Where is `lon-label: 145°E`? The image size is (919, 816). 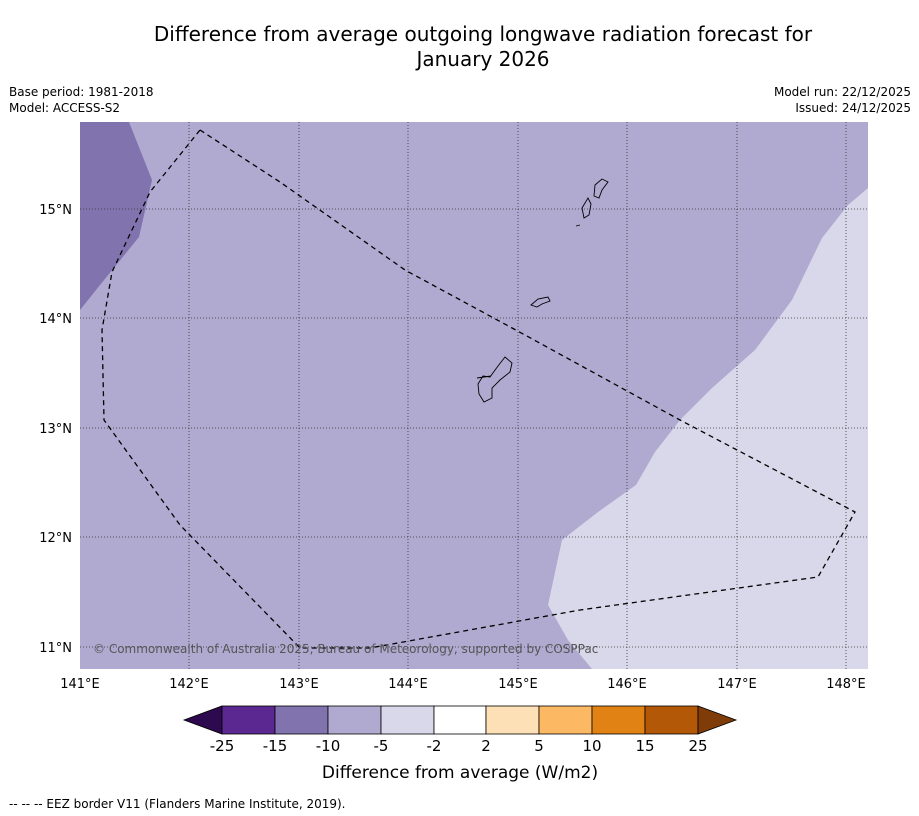
lon-label: 145°E is located at coordinates (518, 684).